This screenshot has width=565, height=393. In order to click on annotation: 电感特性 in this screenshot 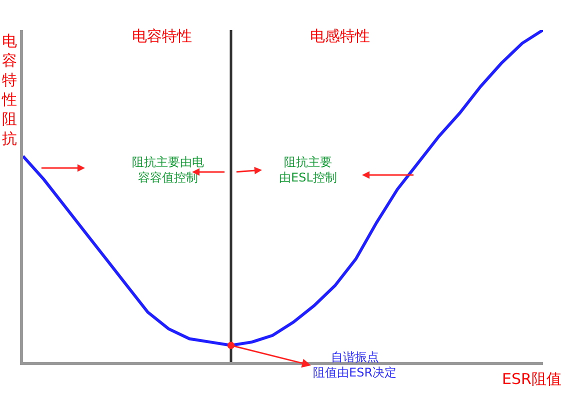, I will do `click(340, 36)`.